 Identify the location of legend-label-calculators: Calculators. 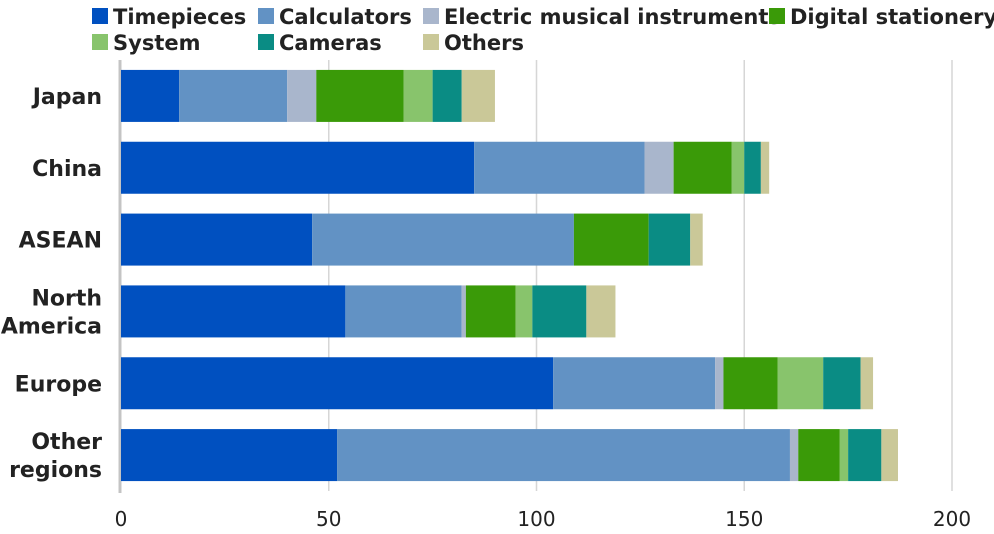
(345, 17).